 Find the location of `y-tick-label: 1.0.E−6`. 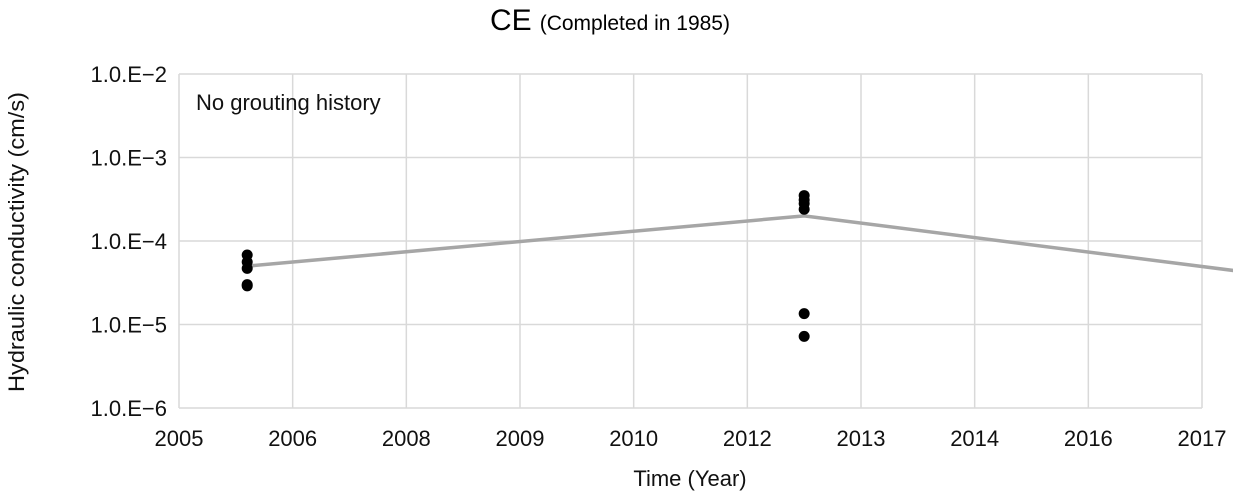

y-tick-label: 1.0.E−6 is located at coordinates (129, 408).